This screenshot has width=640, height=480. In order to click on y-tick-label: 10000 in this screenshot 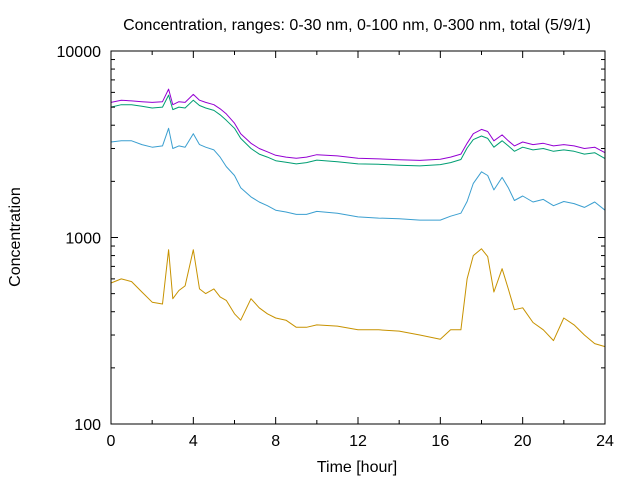, I will do `click(79, 52)`.